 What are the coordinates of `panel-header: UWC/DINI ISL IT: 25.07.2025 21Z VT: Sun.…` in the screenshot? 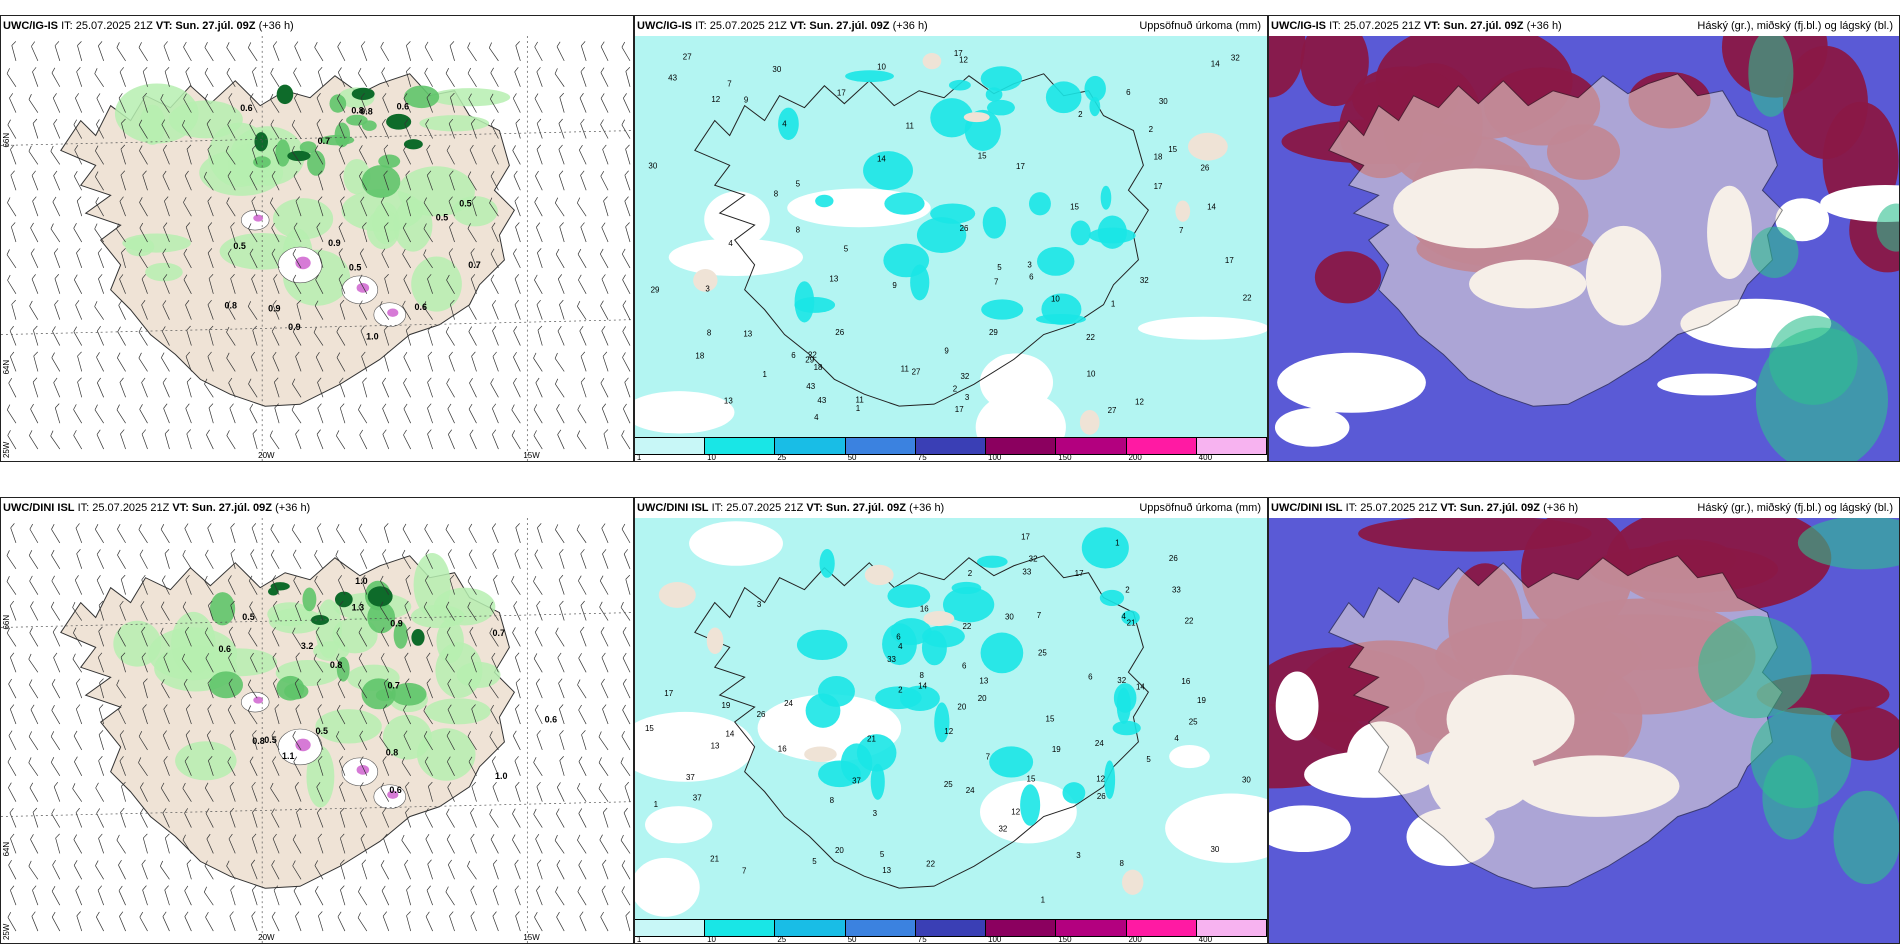 It's located at (951, 508).